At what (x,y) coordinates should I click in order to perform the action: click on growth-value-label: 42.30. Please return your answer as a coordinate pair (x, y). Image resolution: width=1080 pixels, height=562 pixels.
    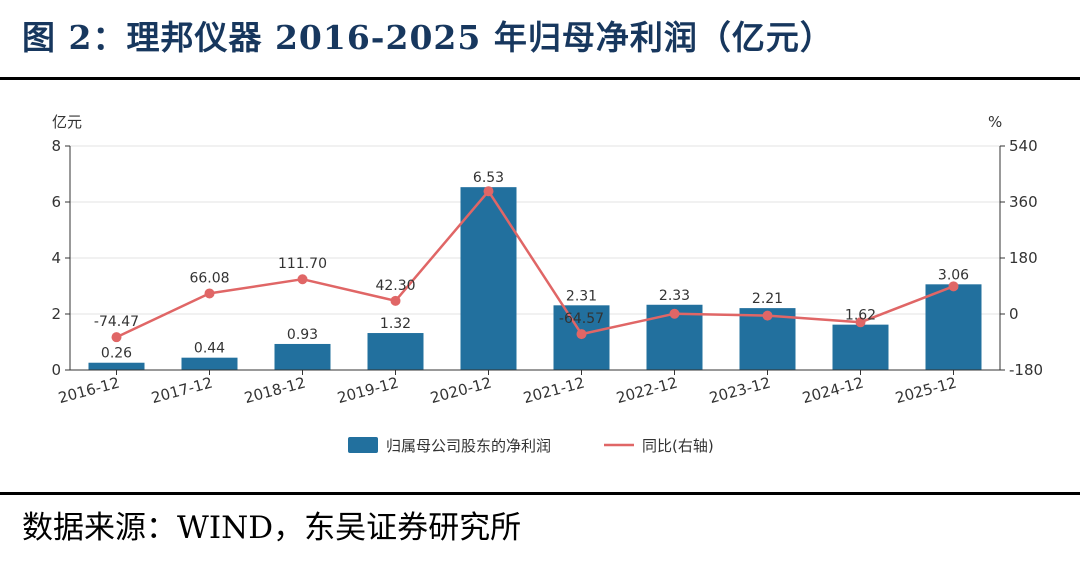
    Looking at the image, I should click on (395, 286).